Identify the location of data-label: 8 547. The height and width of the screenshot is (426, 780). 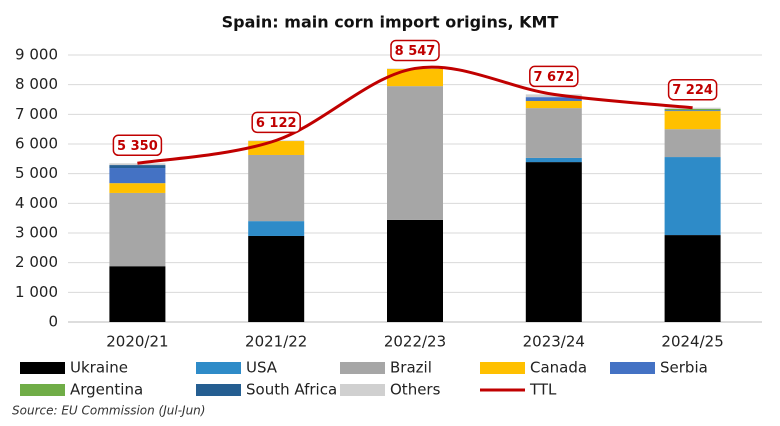
(415, 51).